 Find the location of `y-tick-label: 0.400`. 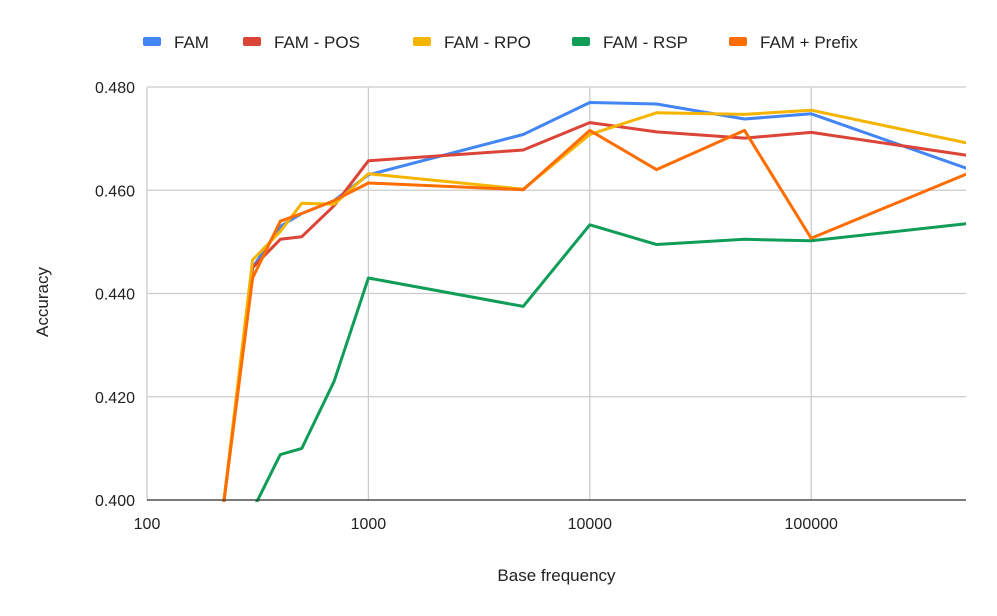

y-tick-label: 0.400 is located at coordinates (115, 501).